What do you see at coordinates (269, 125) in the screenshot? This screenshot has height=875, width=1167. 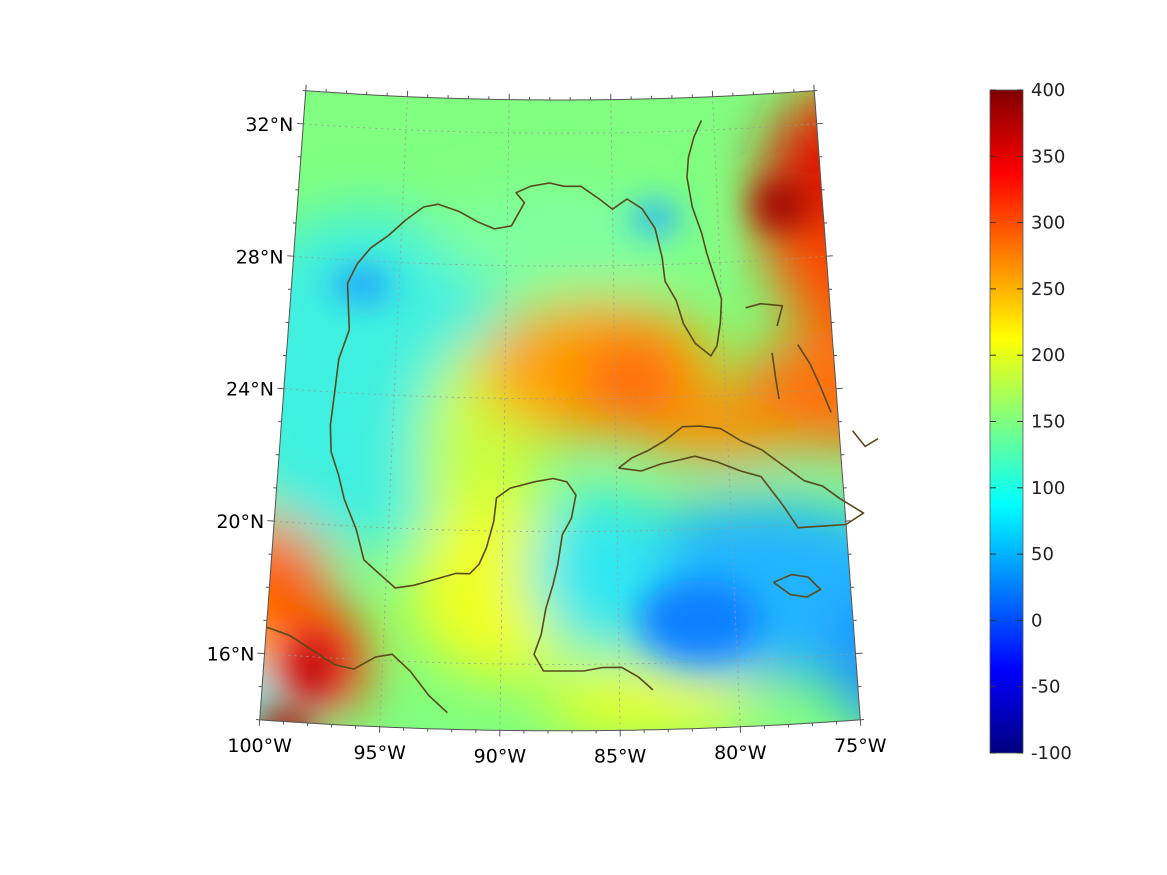 I see `latitude-label: 32°N` at bounding box center [269, 125].